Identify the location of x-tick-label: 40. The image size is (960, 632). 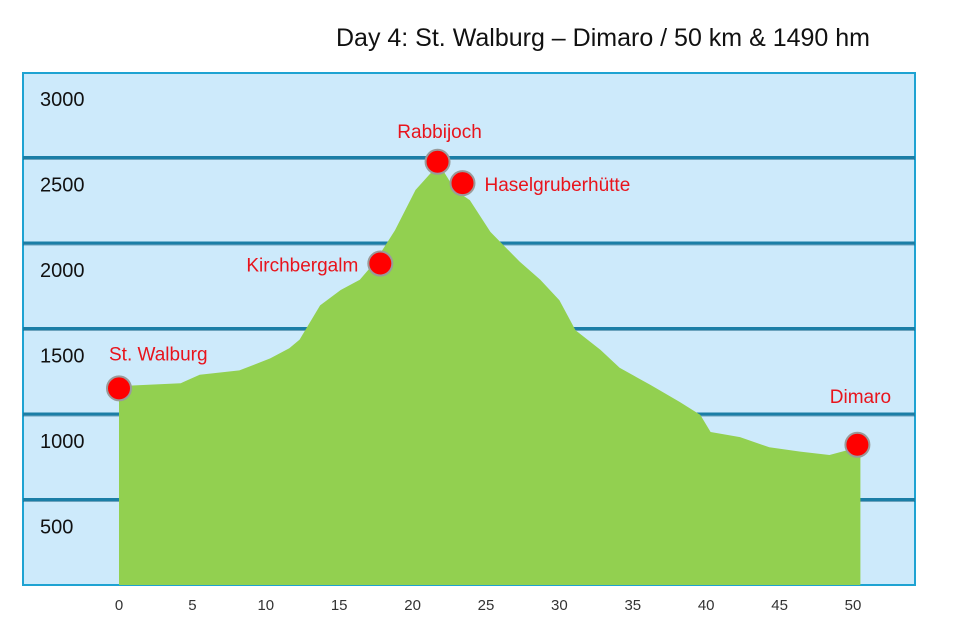
(706, 605).